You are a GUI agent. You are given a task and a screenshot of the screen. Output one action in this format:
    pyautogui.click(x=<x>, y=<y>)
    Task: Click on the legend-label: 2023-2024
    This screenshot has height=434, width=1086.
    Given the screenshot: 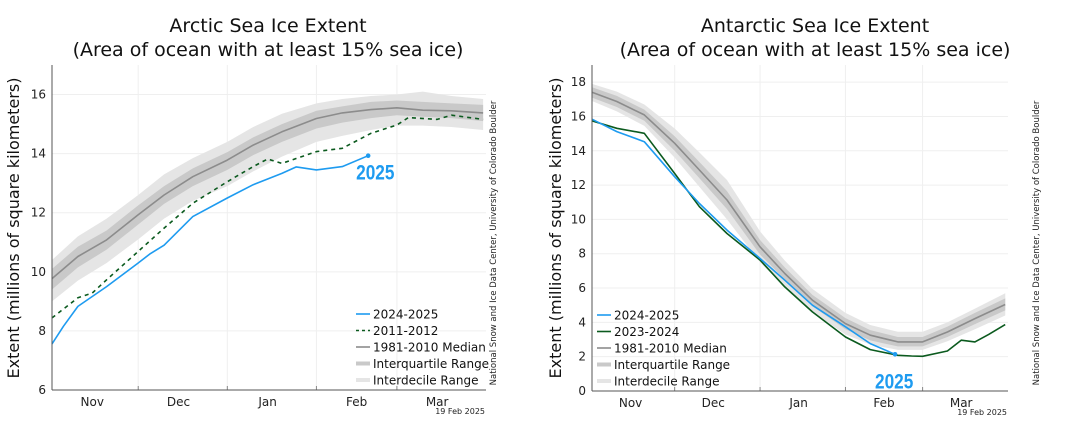 What is the action you would take?
    pyautogui.click(x=646, y=332)
    